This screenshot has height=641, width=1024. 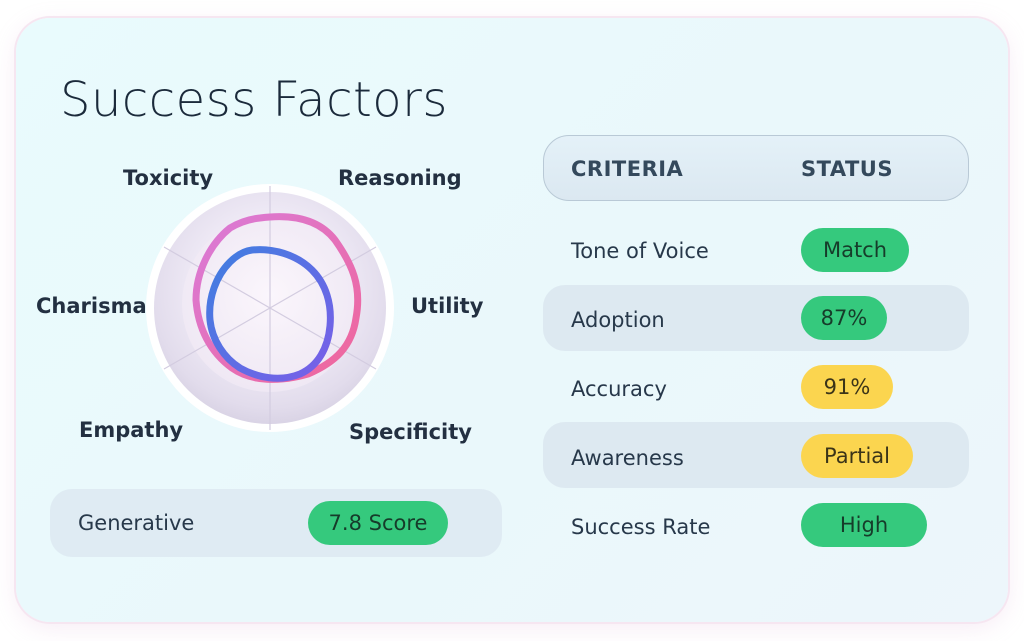 I want to click on table-row-criteria-awareness: Awareness, so click(x=627, y=458).